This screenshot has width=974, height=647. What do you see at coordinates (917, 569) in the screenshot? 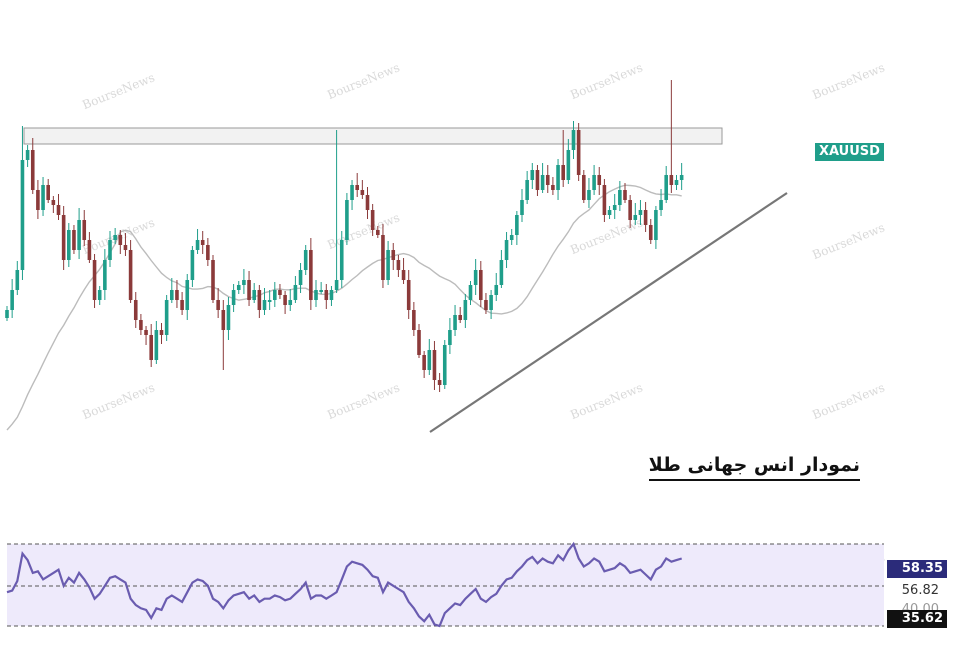
I see `rsi-current-value: 58.35` at bounding box center [917, 569].